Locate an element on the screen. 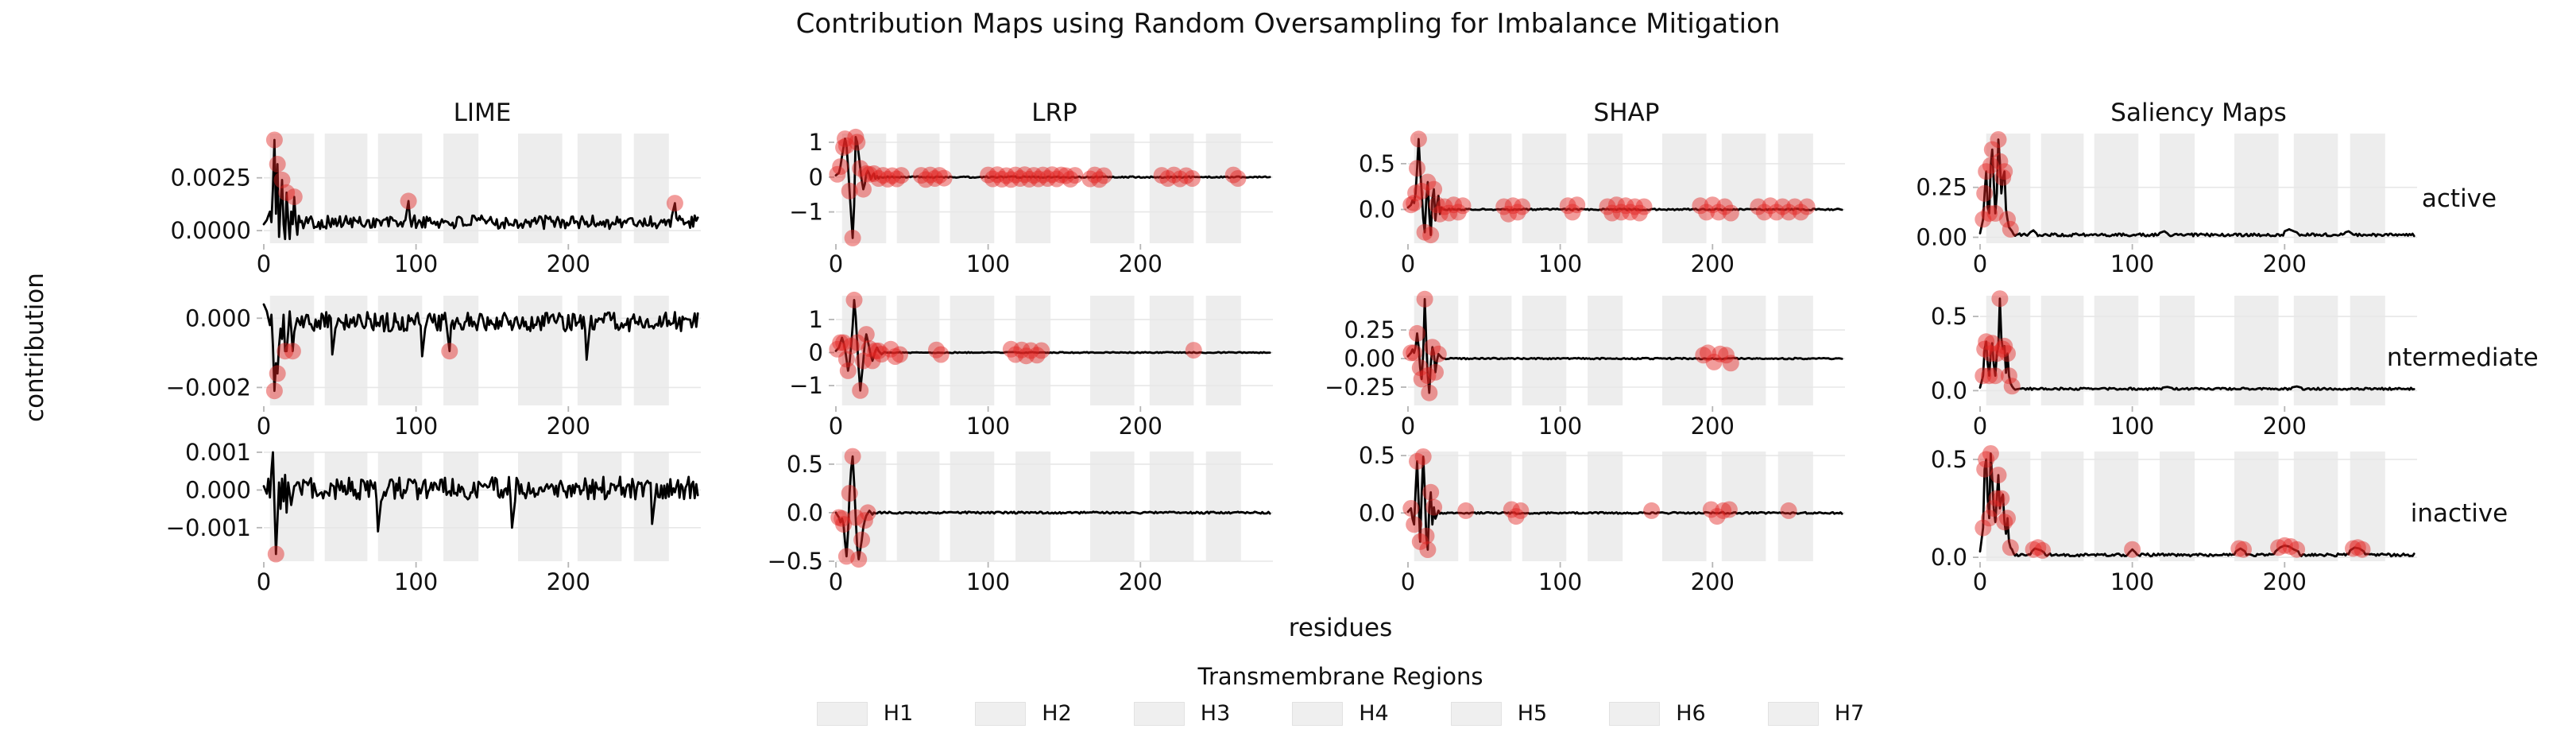 The width and height of the screenshot is (2576, 752). x-tick-label: 0 is located at coordinates (836, 582).